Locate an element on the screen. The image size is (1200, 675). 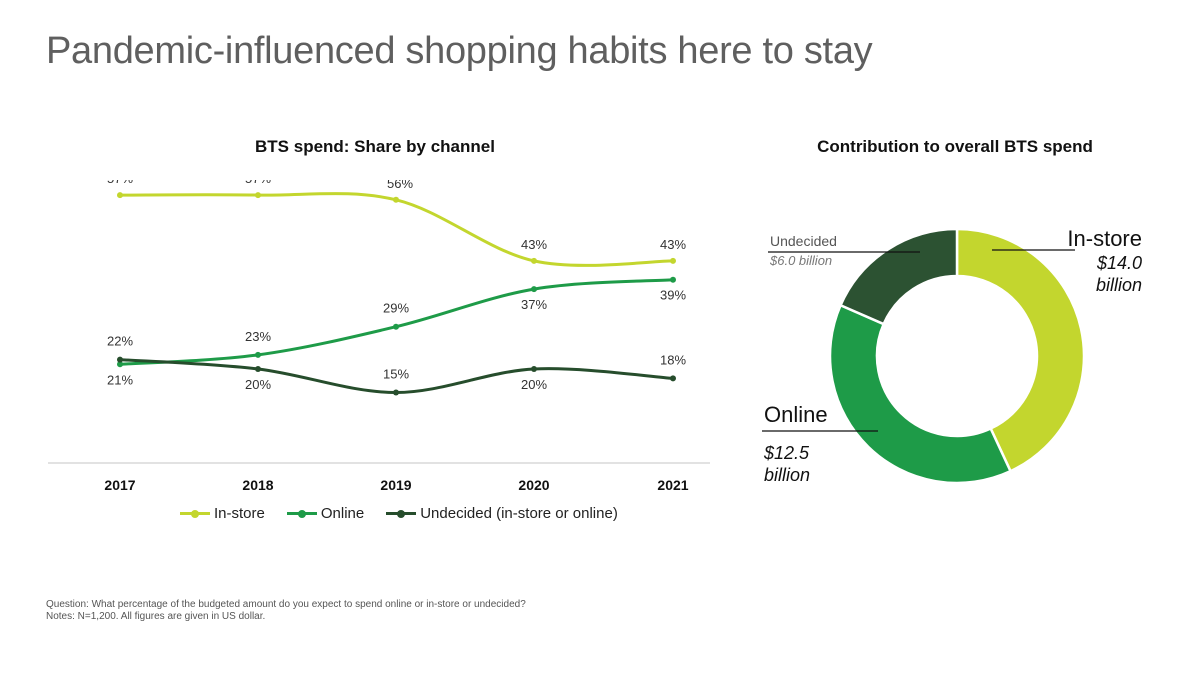
donut-label-instore: In-store $14.0 billion is located at coordinates (1104, 261).